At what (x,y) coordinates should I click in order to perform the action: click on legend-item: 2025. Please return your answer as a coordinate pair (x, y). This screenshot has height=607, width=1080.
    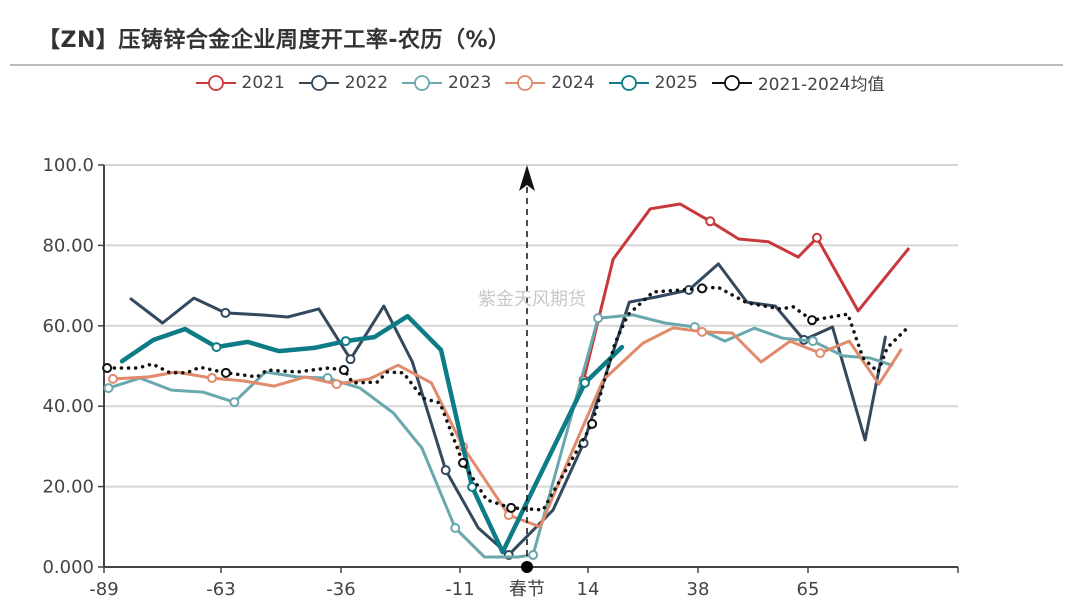
    Looking at the image, I should click on (653, 82).